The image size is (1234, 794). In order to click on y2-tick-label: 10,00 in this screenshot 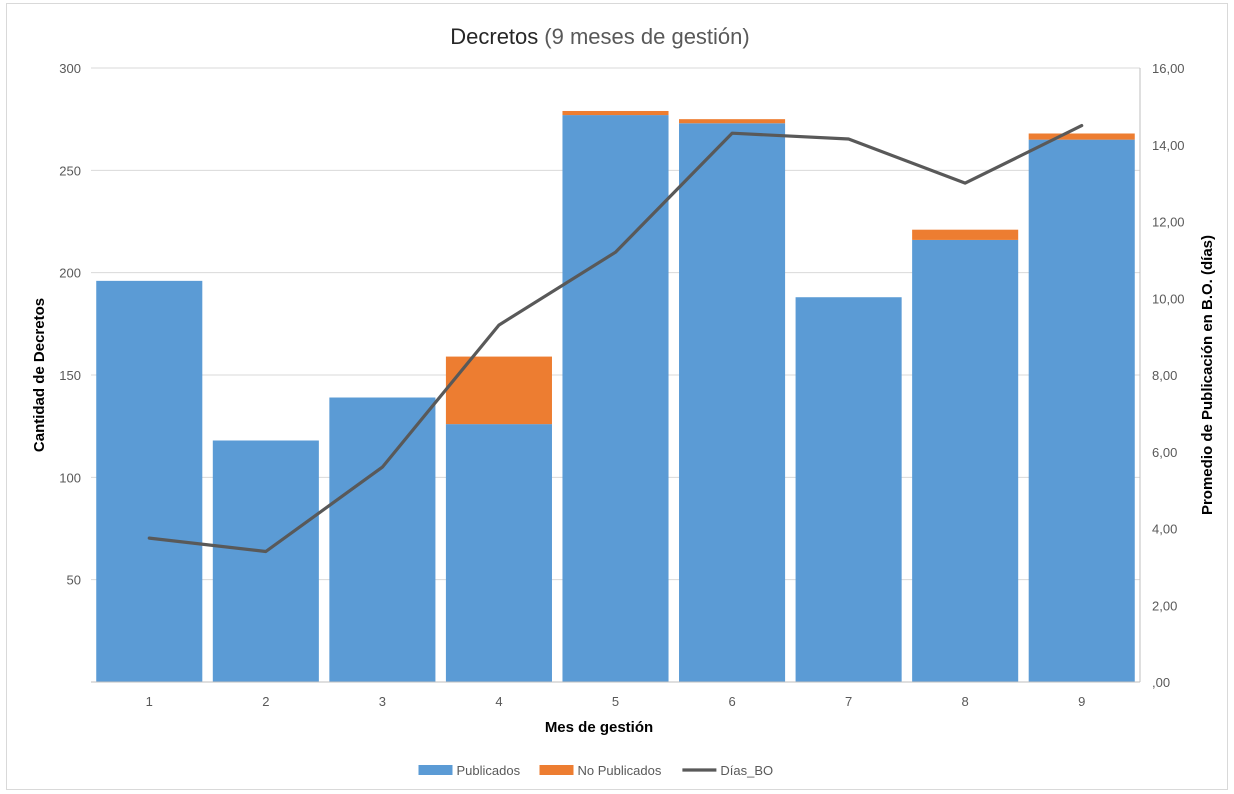, I will do `click(1168, 298)`.